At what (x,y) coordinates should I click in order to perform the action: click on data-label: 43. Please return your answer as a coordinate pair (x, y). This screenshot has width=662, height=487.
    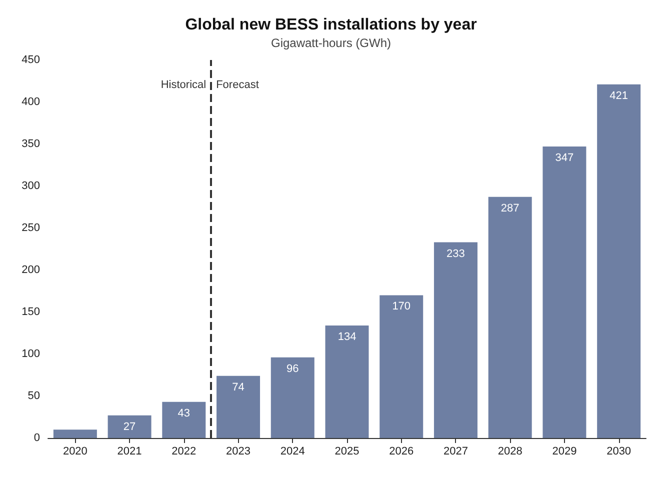
    Looking at the image, I should click on (184, 413).